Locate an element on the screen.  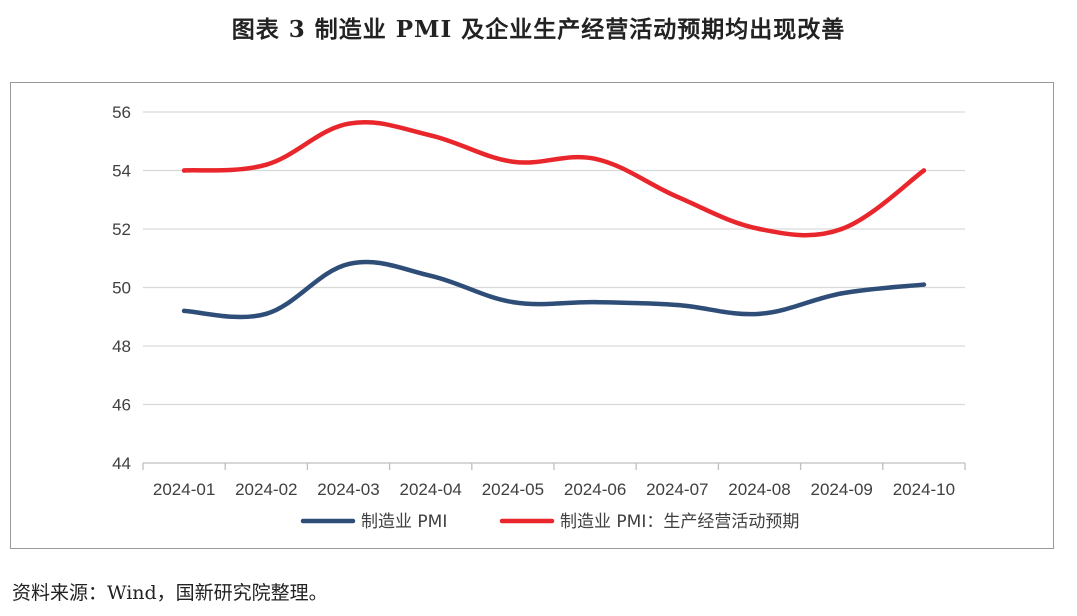
legend-label-0: 制造业 PMI is located at coordinates (404, 522).